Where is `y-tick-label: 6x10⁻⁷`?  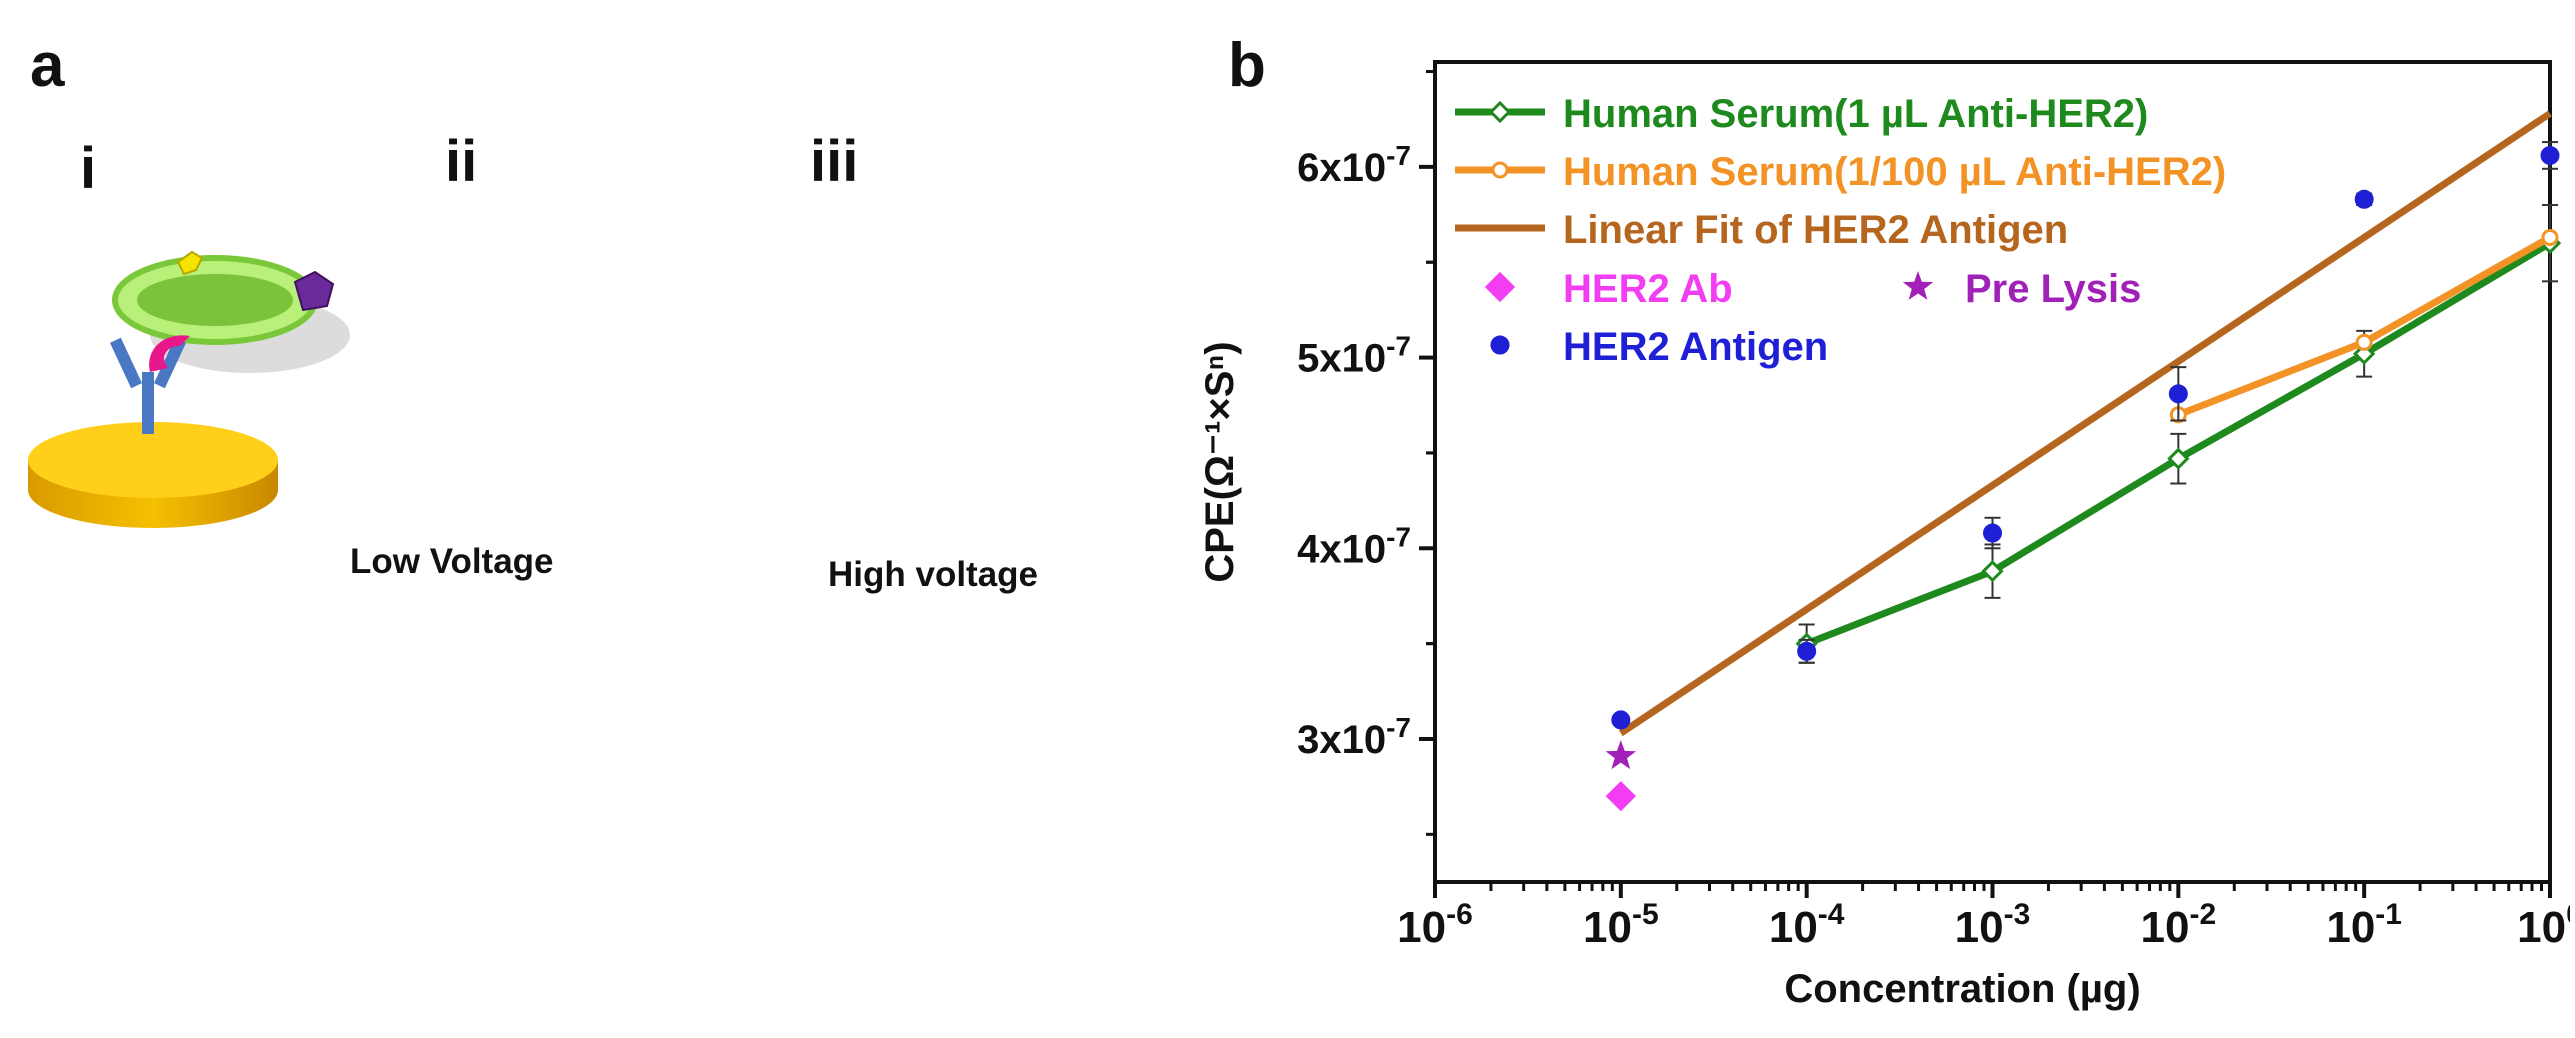 y-tick-label: 6x10⁻⁷ is located at coordinates (1354, 165).